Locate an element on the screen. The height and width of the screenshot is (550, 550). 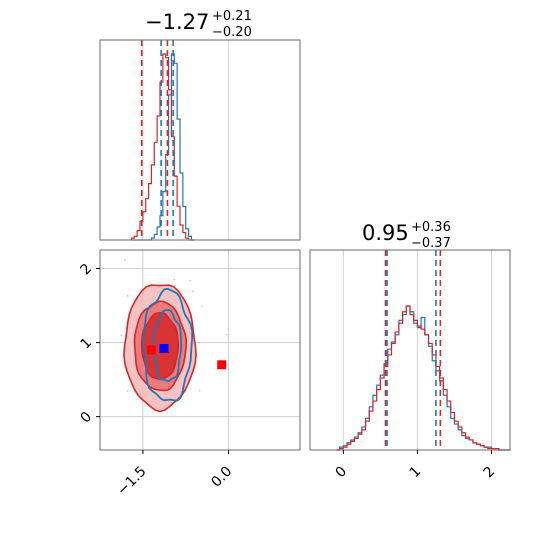
title-sup: +0.21 is located at coordinates (232, 16).